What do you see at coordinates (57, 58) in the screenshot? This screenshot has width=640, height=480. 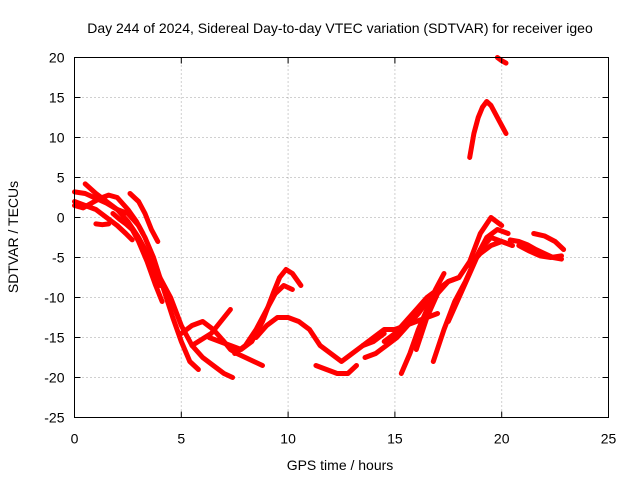 I see `y-tick-label: 20` at bounding box center [57, 58].